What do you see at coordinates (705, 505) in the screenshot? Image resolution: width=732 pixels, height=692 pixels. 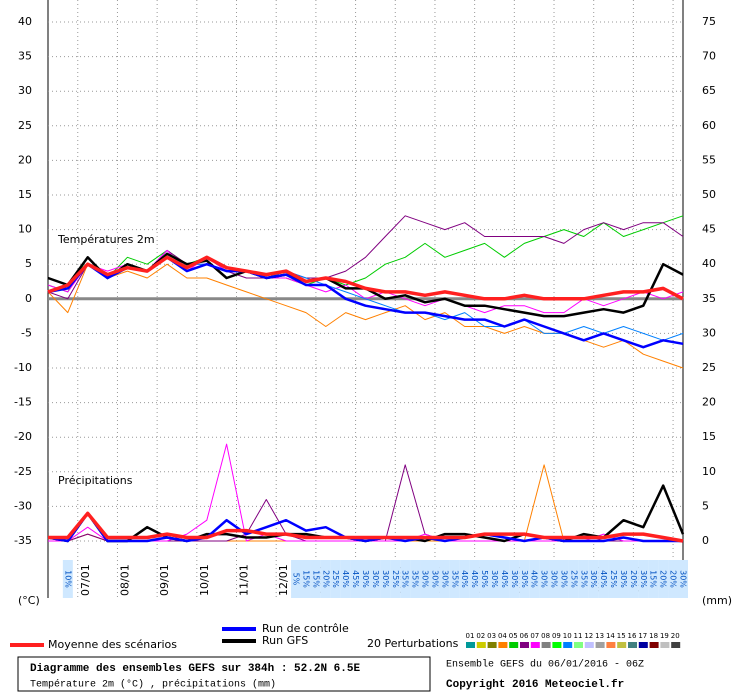 I see `y2-tick-label: 5` at bounding box center [705, 505].